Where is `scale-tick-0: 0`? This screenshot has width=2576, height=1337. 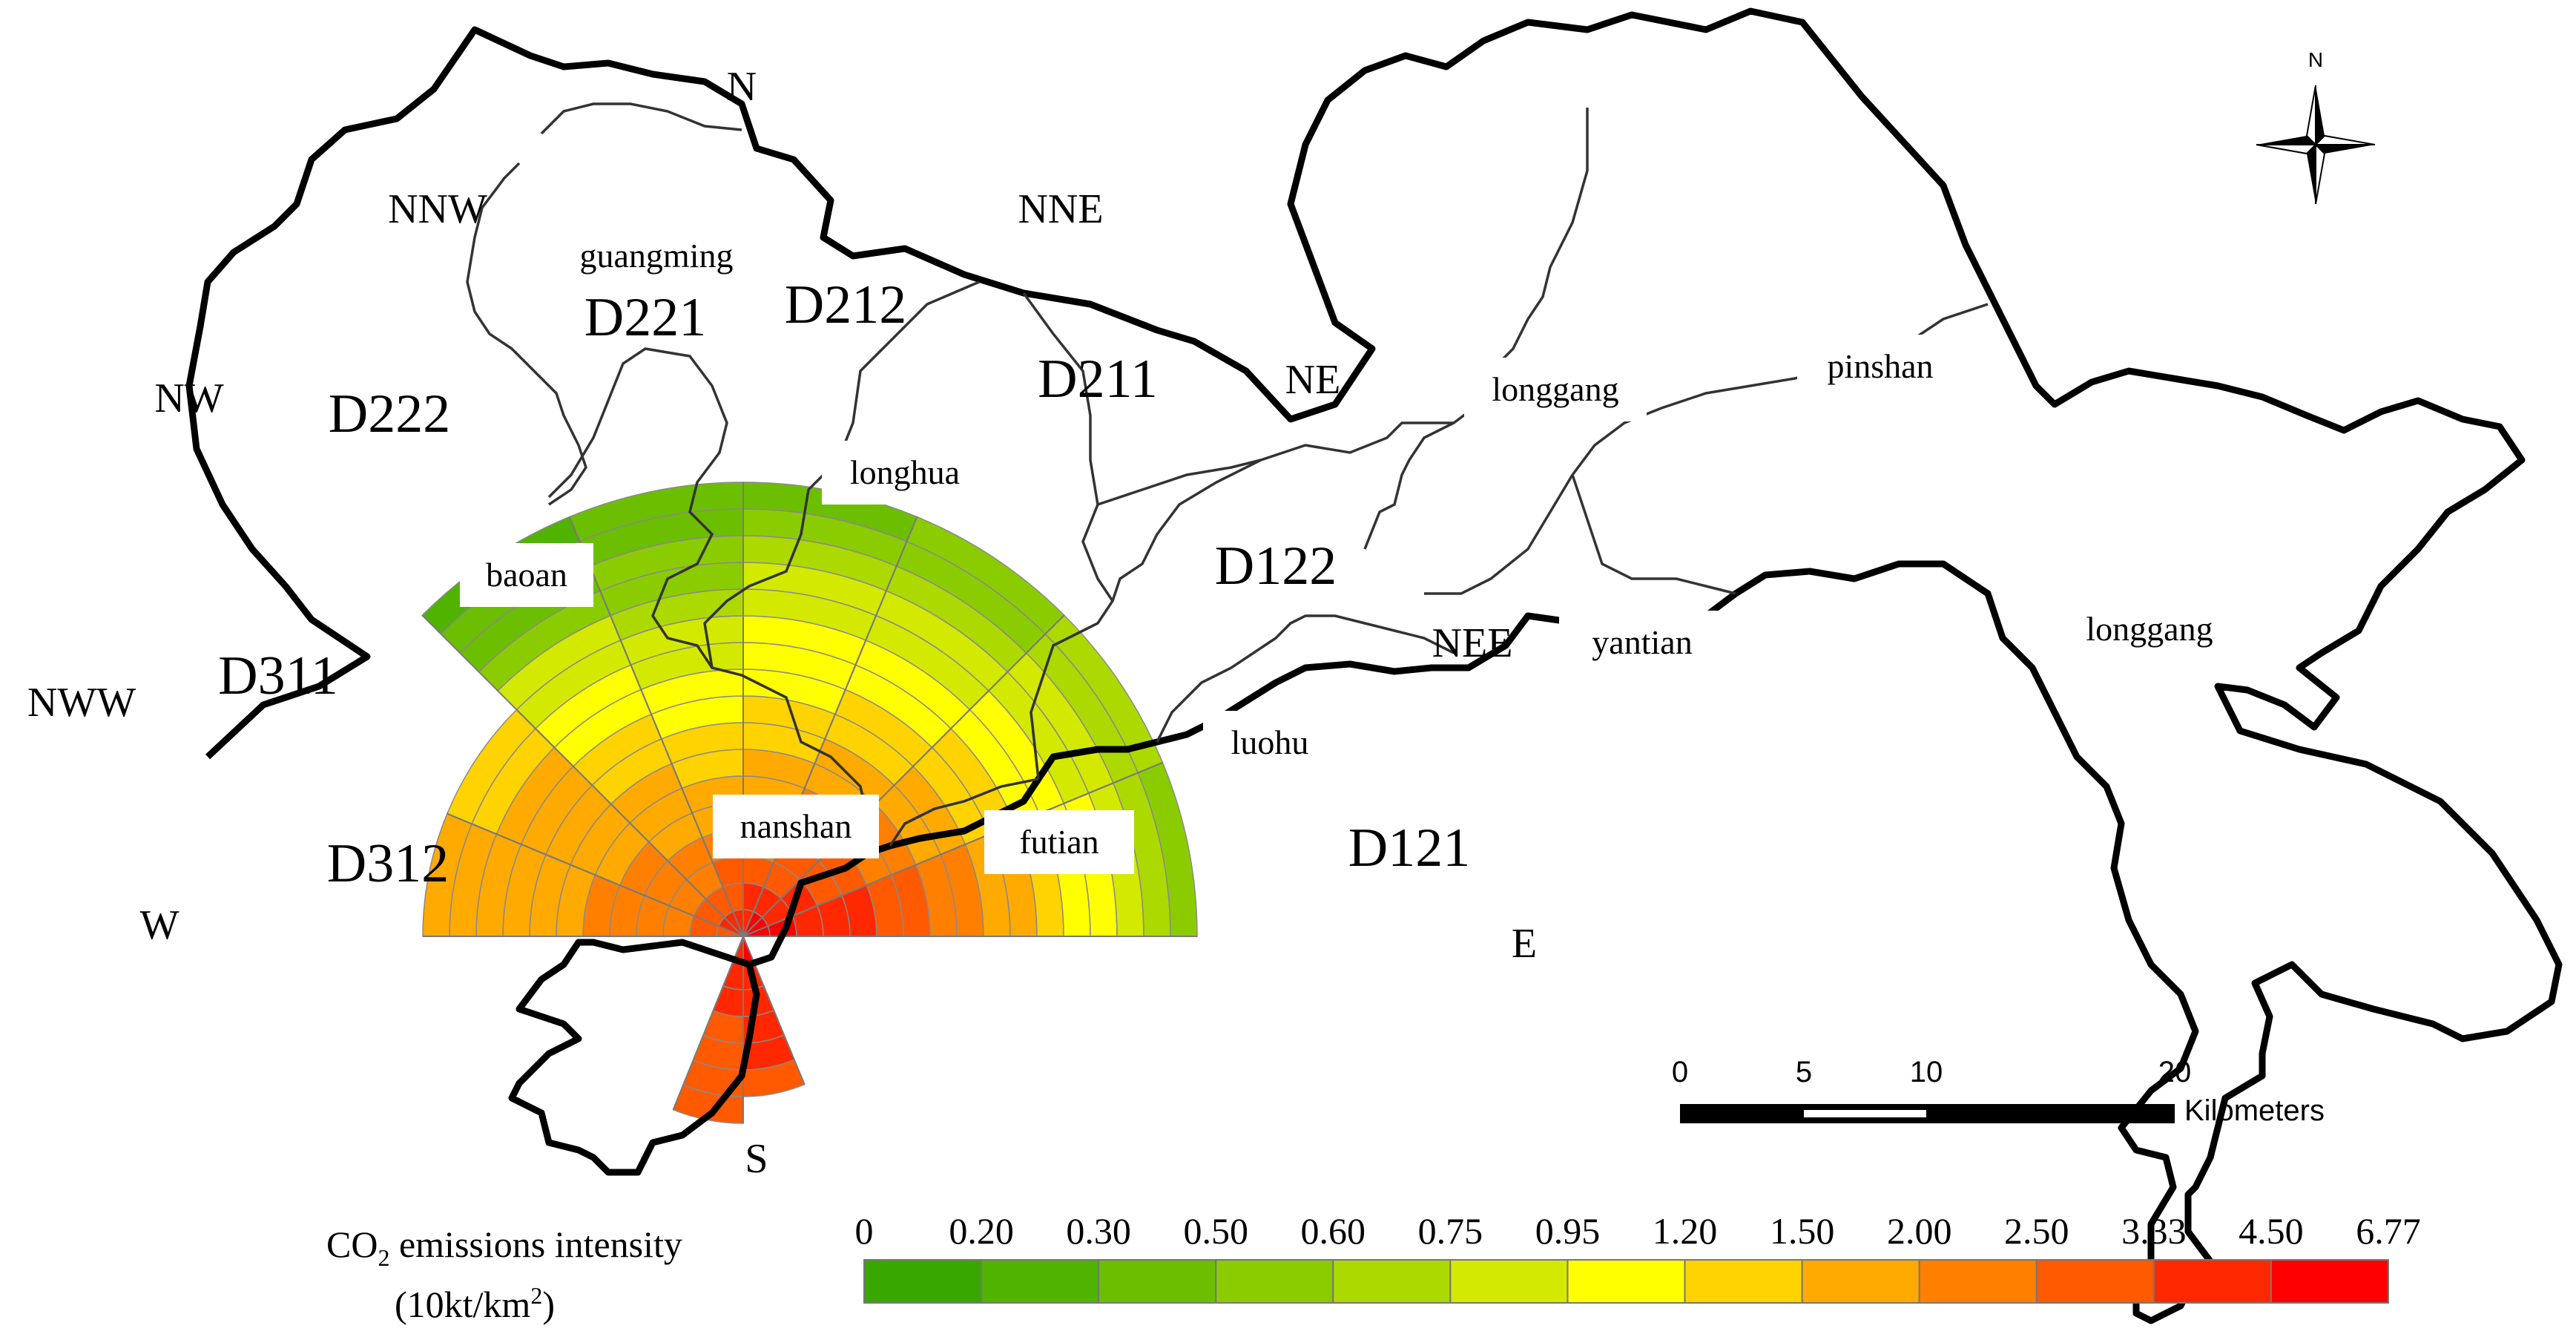 scale-tick-0: 0 is located at coordinates (1680, 1072).